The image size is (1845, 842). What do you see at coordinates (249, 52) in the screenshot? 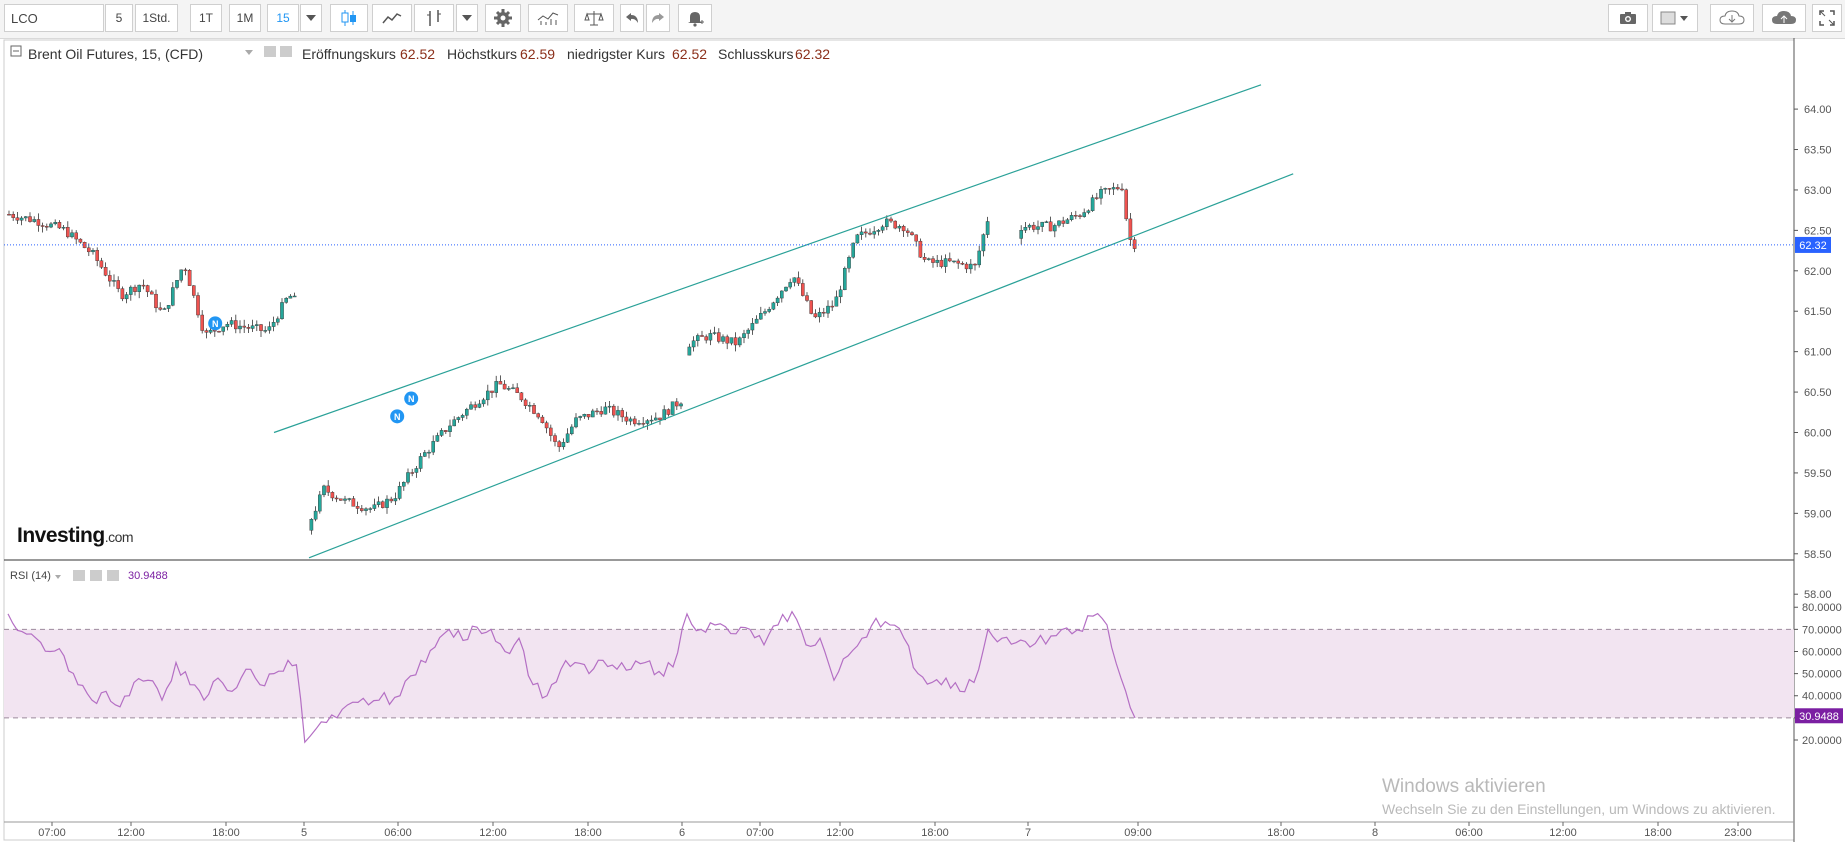
I see `legend-dropdown-icon` at bounding box center [249, 52].